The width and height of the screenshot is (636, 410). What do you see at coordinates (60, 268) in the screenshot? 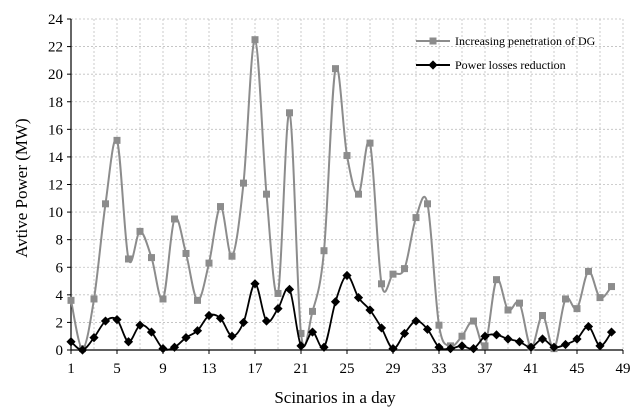
I see `y-tick-label: 6` at bounding box center [60, 268].